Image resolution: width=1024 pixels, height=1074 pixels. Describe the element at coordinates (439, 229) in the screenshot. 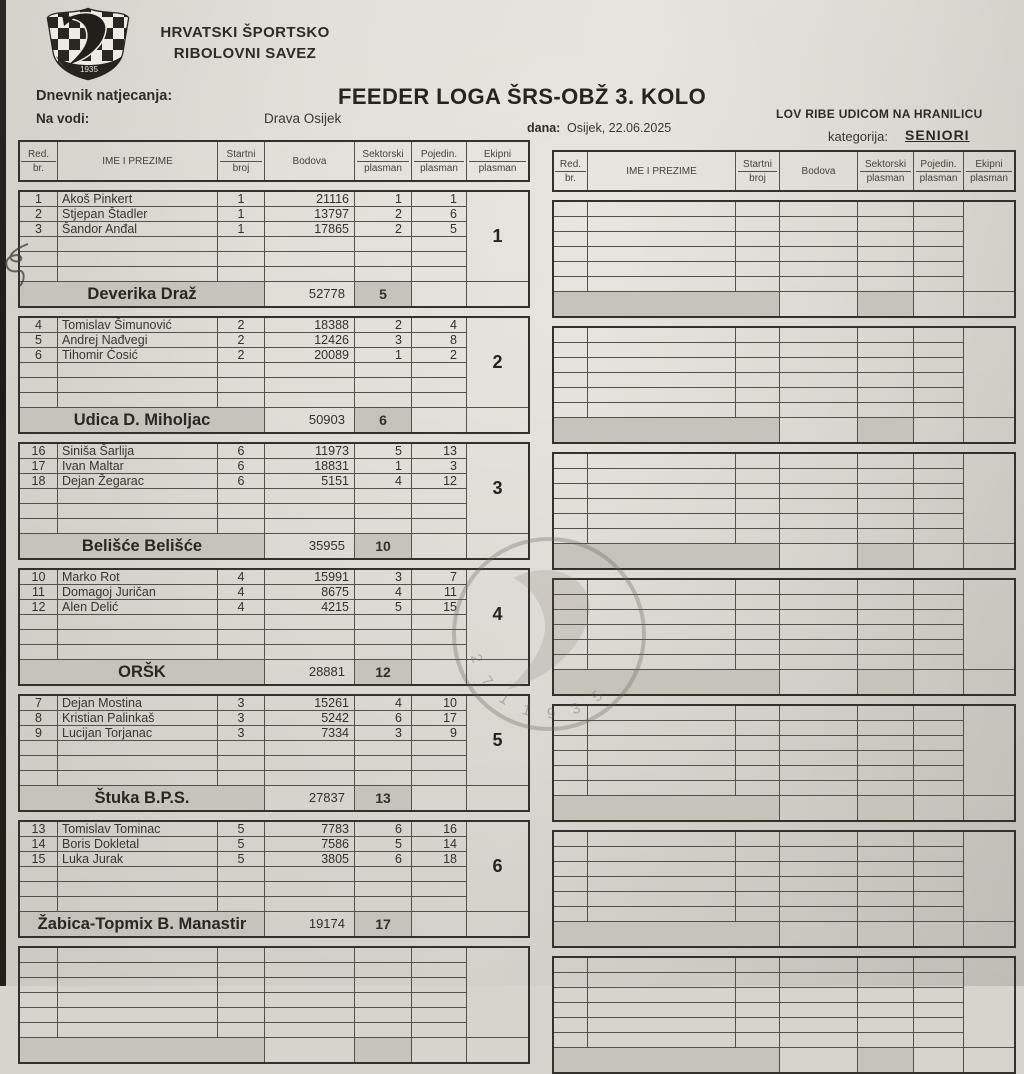

I see `cell-individual: 5` at that location.